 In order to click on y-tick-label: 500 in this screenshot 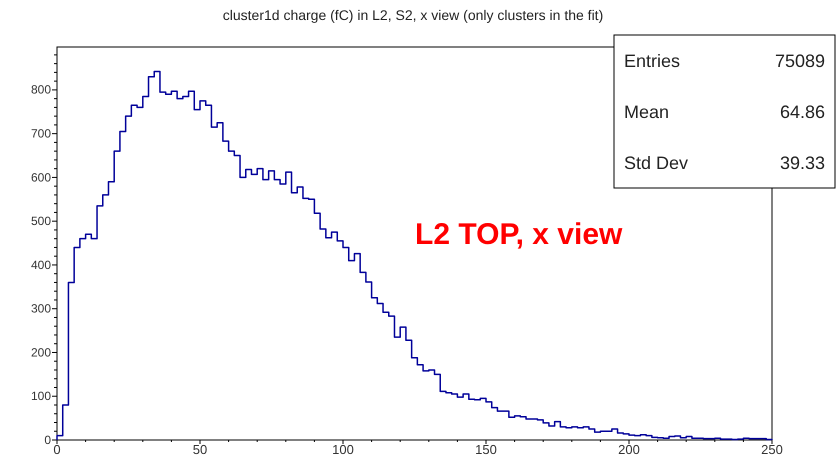, I will do `click(41, 221)`.